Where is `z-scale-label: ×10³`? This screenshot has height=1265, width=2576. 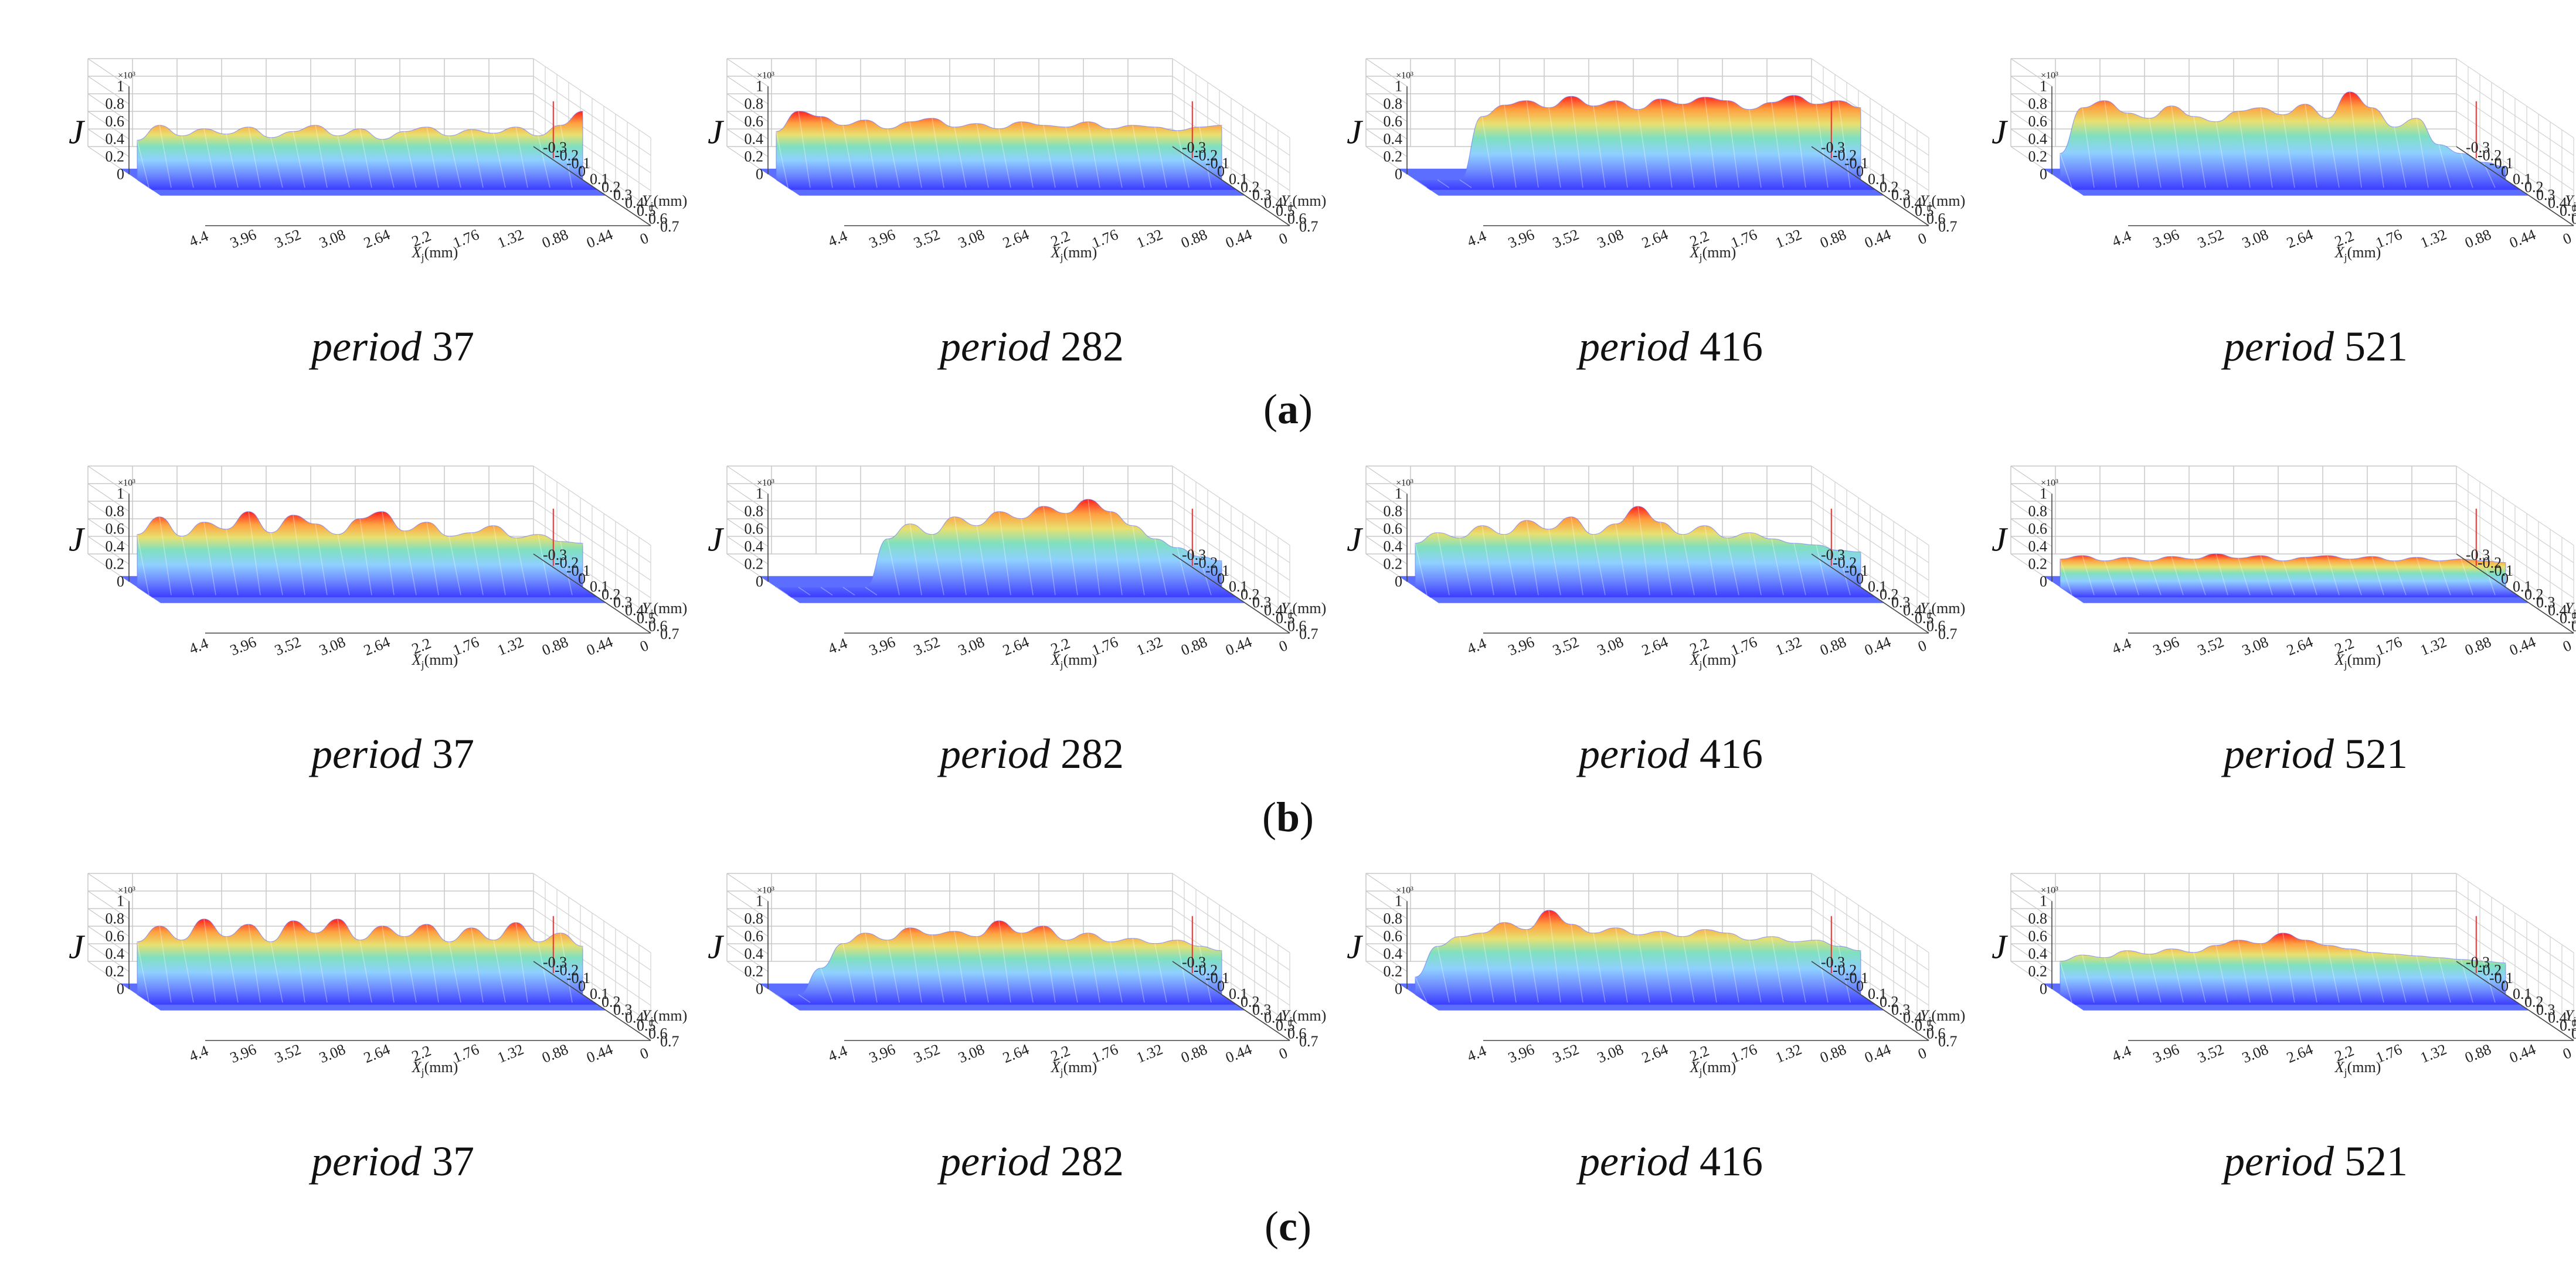
z-scale-label: ×10³ is located at coordinates (2049, 75).